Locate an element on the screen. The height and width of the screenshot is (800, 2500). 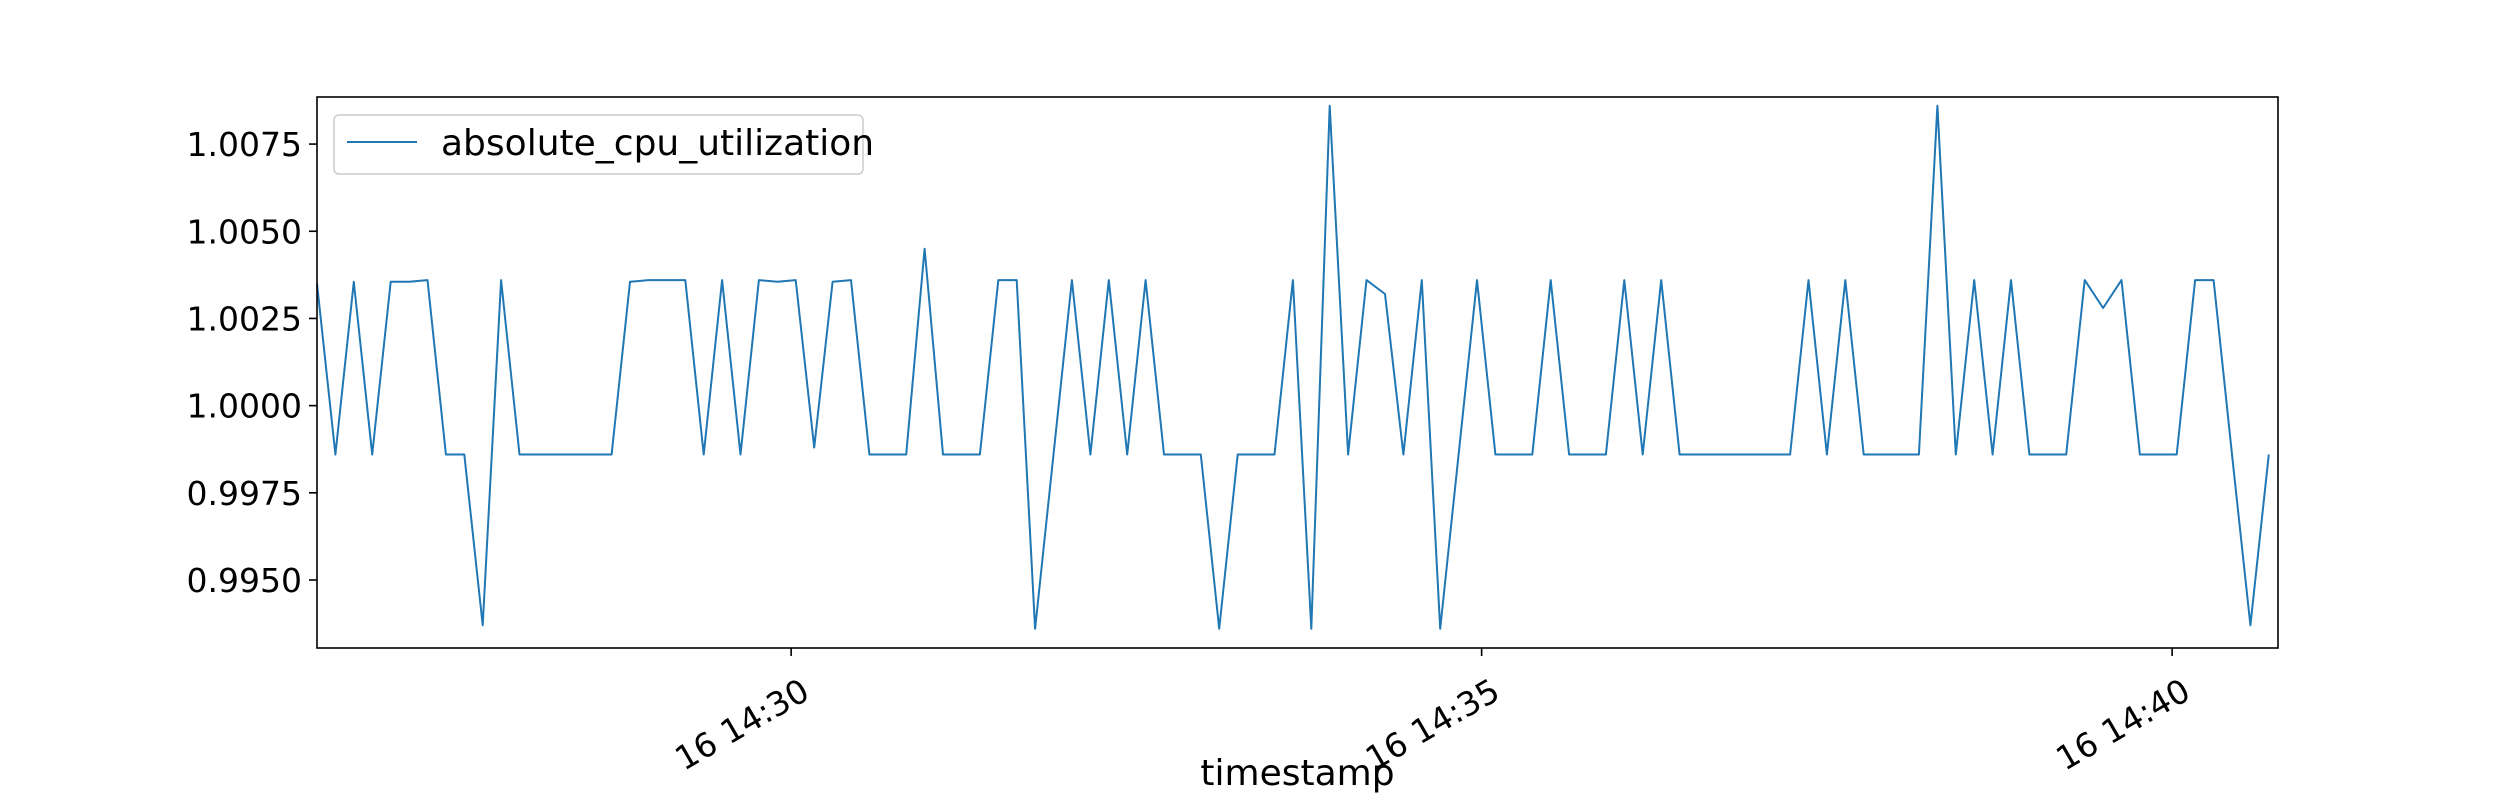
x-axis-title: timestamp is located at coordinates (1297, 773).